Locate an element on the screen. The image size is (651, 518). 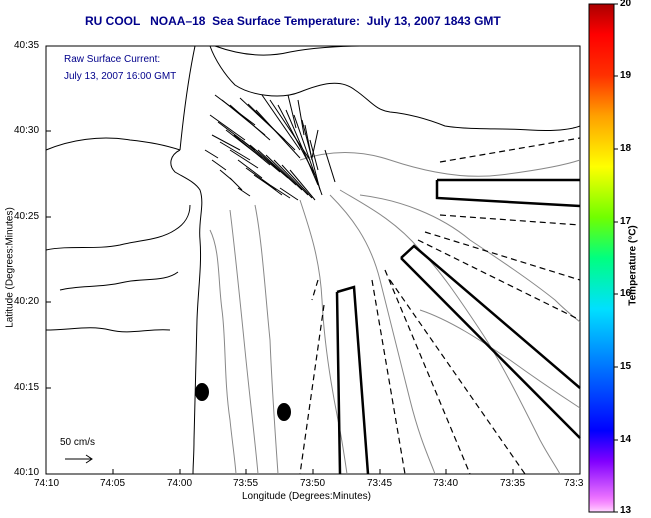
colorbar-tick-label: 18 is located at coordinates (626, 148).